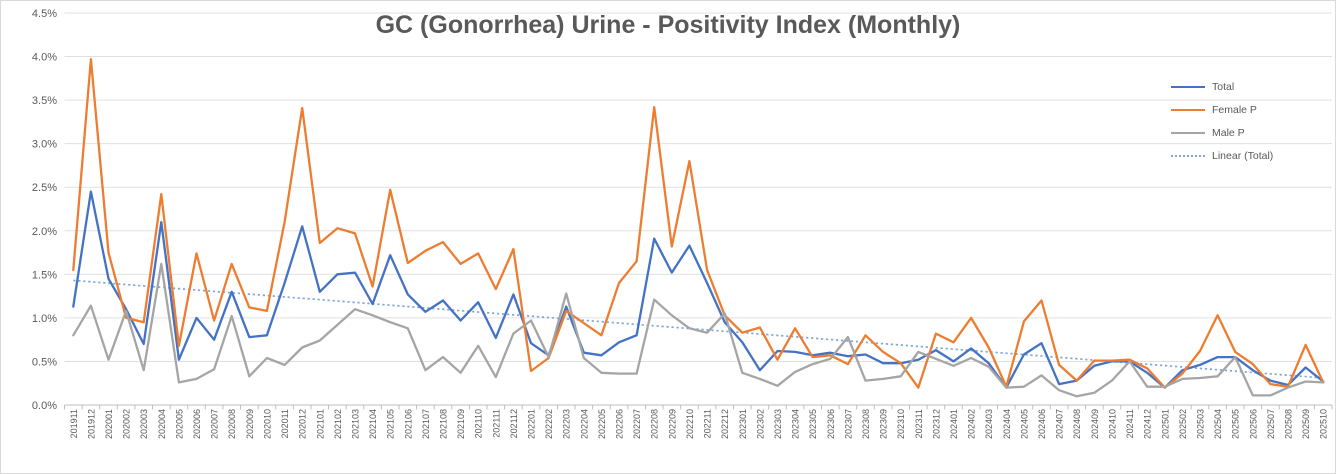 The height and width of the screenshot is (474, 1336). What do you see at coordinates (655, 424) in the screenshot?
I see `svg-text: 202208` at bounding box center [655, 424].